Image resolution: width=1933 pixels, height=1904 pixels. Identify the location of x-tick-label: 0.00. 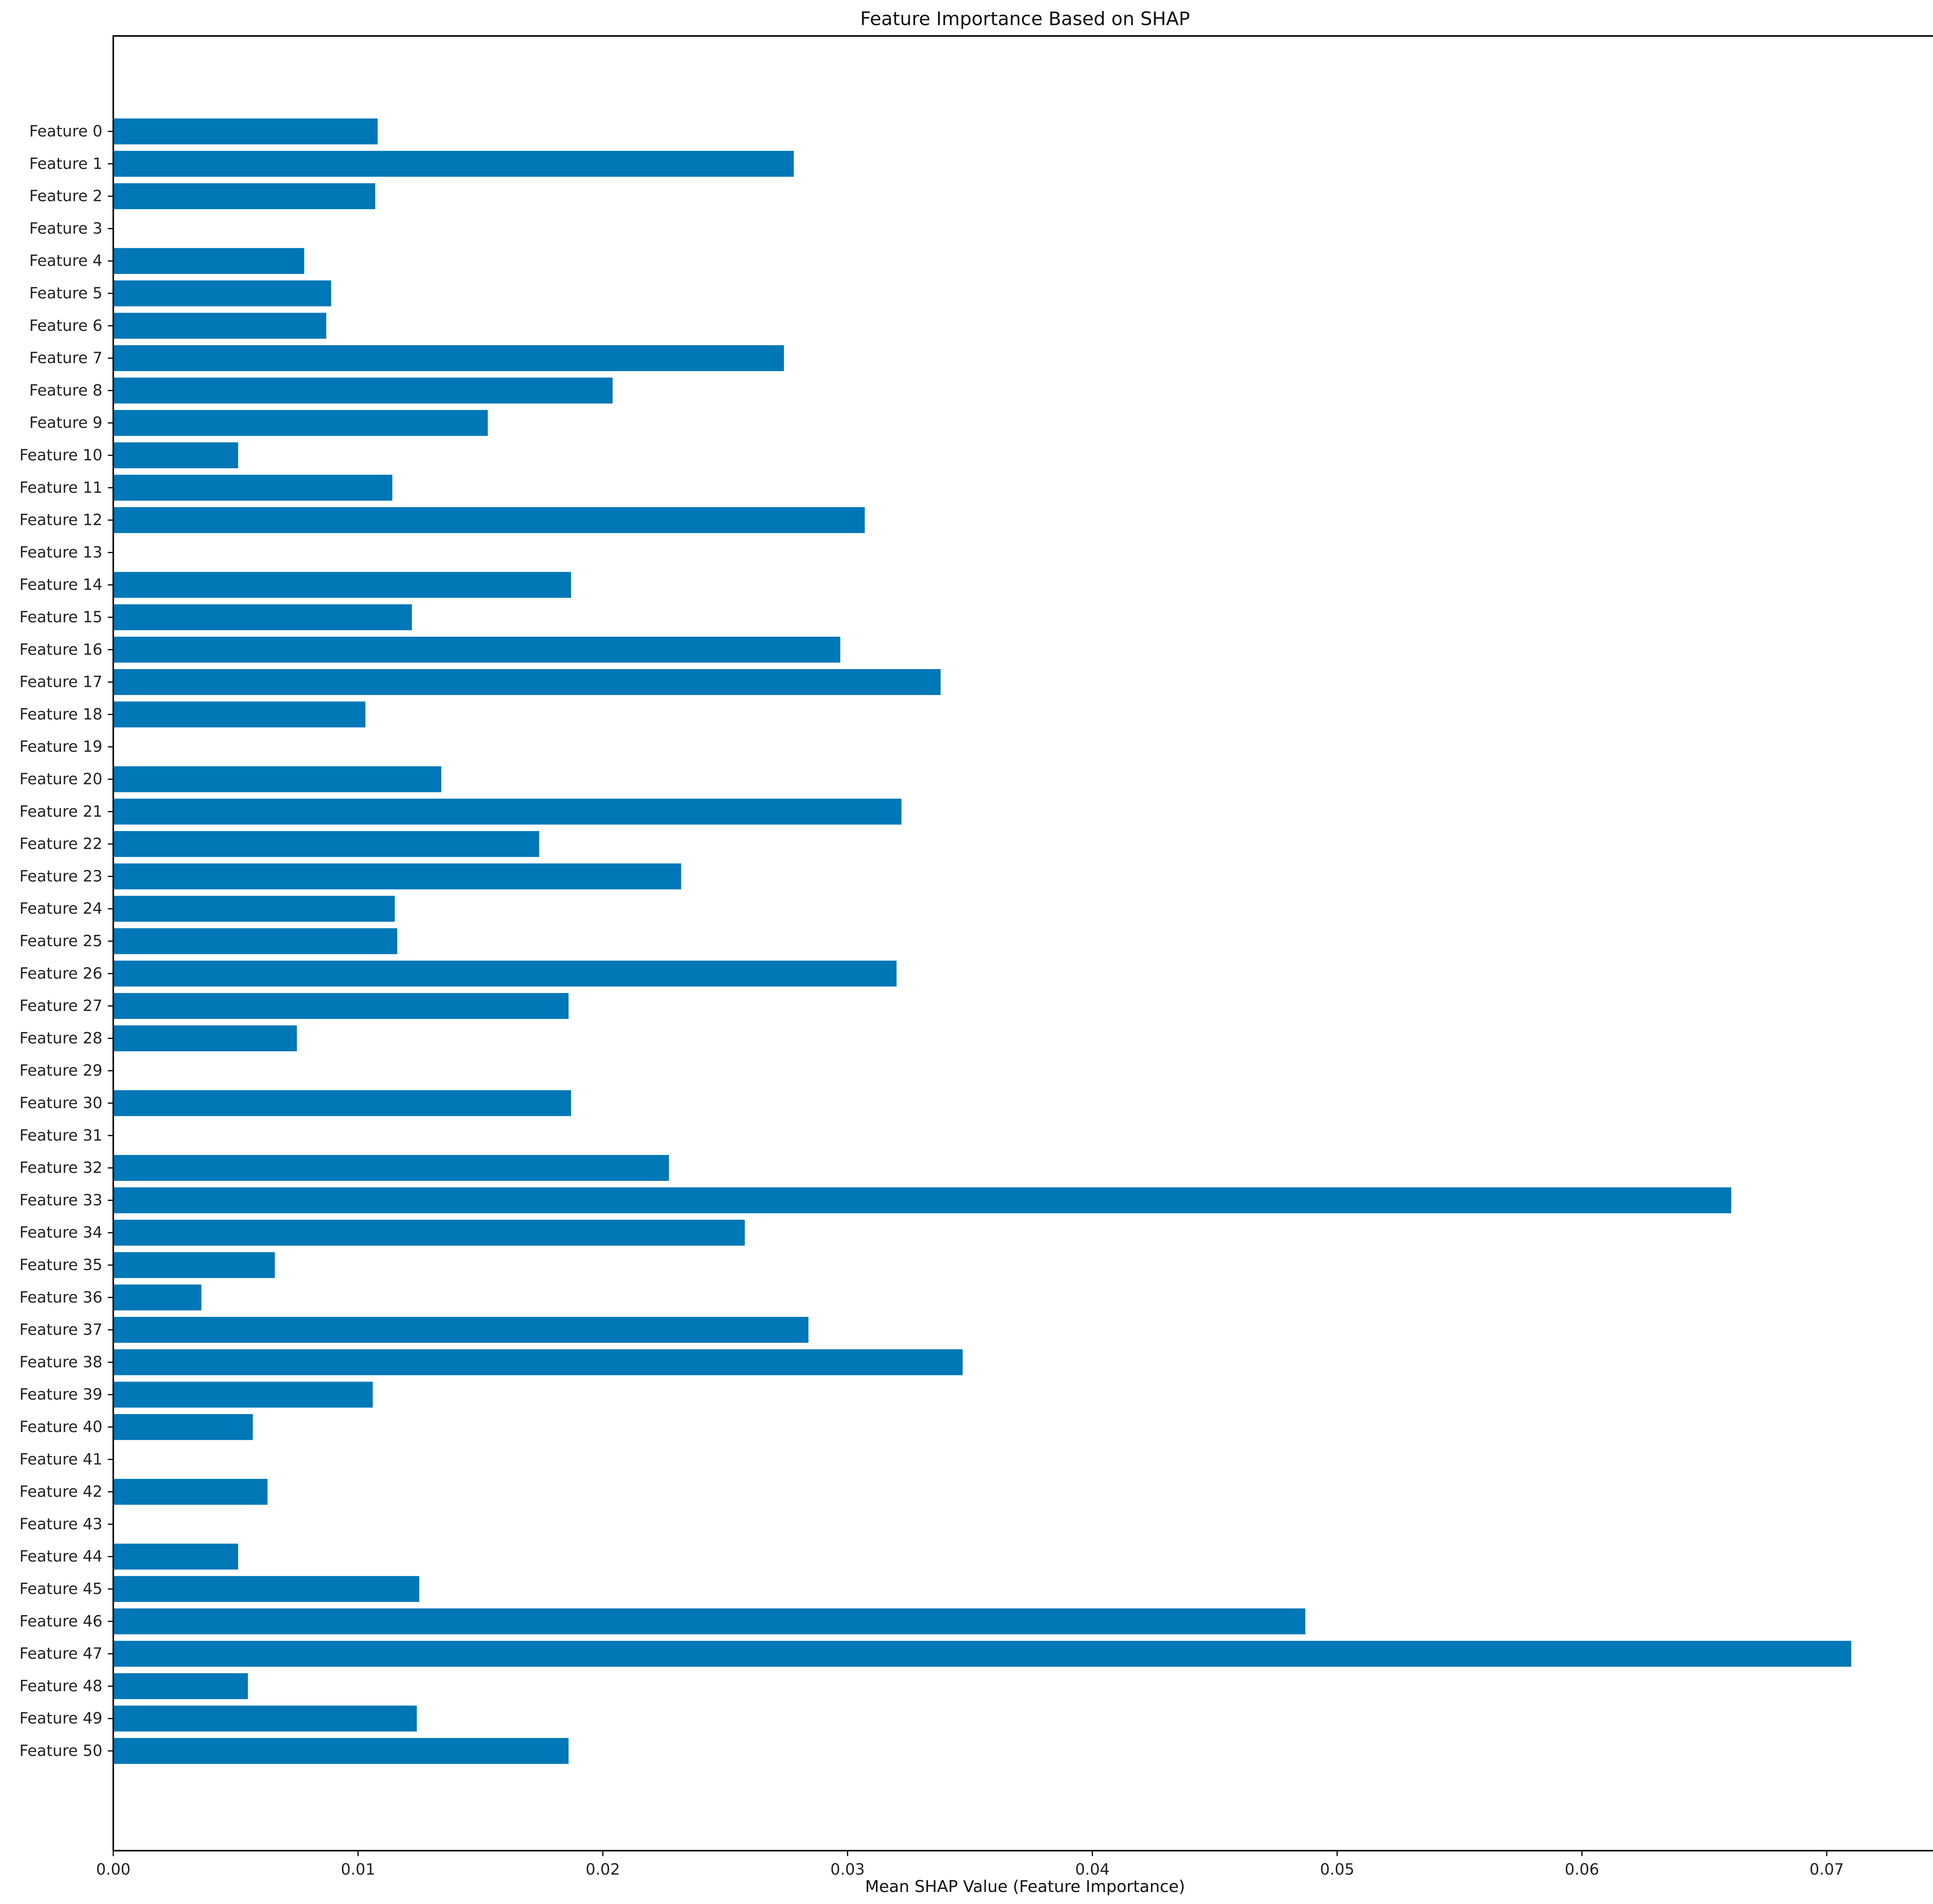
(113, 1869).